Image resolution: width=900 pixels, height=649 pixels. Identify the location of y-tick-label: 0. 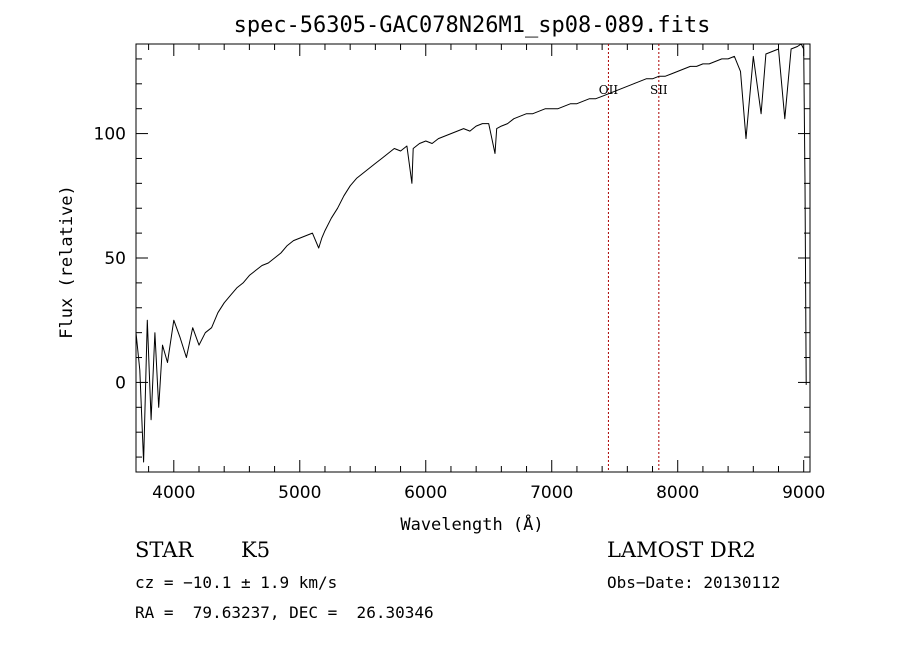
(120, 383).